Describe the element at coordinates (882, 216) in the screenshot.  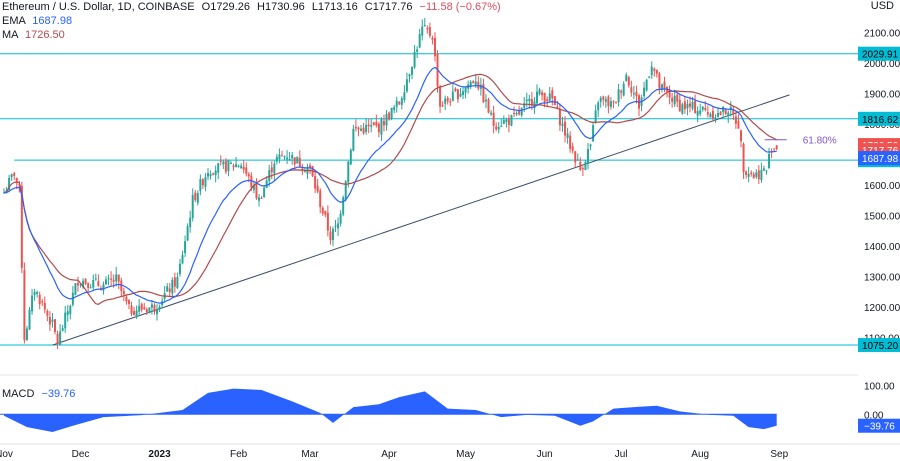
I see `price-tick-label: 1500.00` at that location.